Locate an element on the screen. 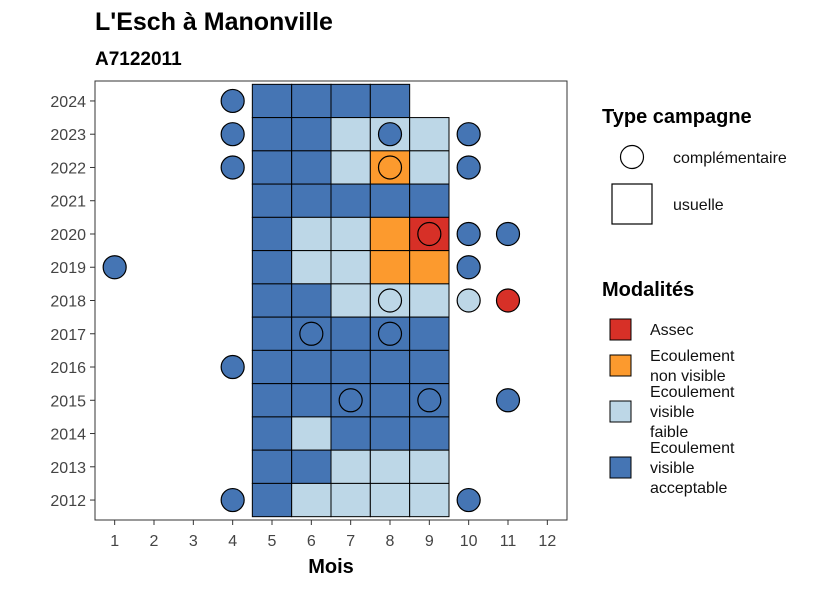  y-tick-label: 2016 is located at coordinates (68, 368).